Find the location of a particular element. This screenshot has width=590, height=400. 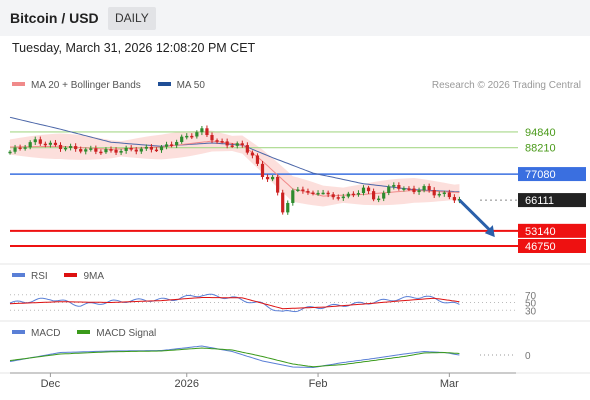

legend-item-macd: MACD is located at coordinates (36, 333).